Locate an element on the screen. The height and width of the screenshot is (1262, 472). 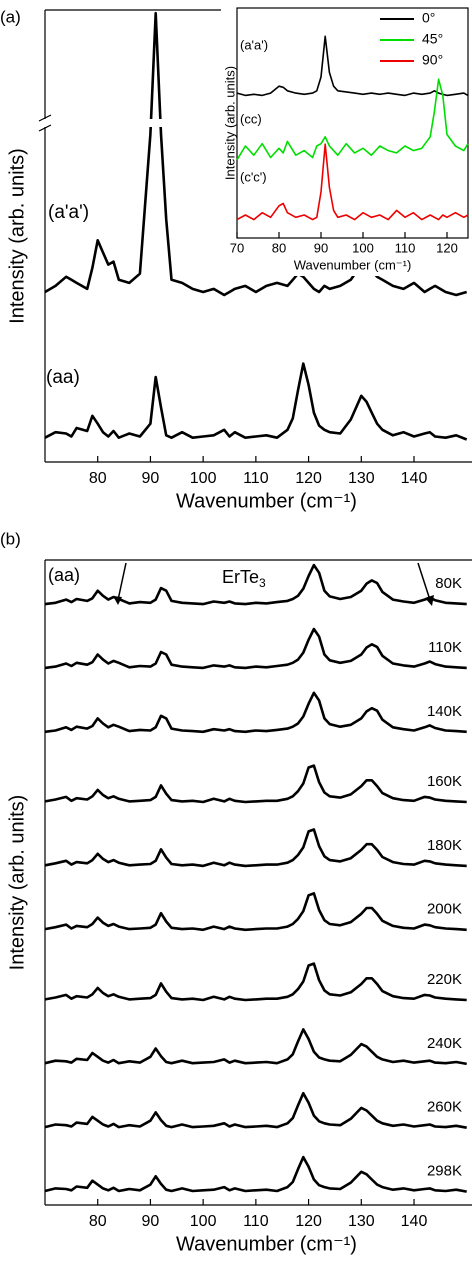
panel-label: (a) is located at coordinates (10, 16).